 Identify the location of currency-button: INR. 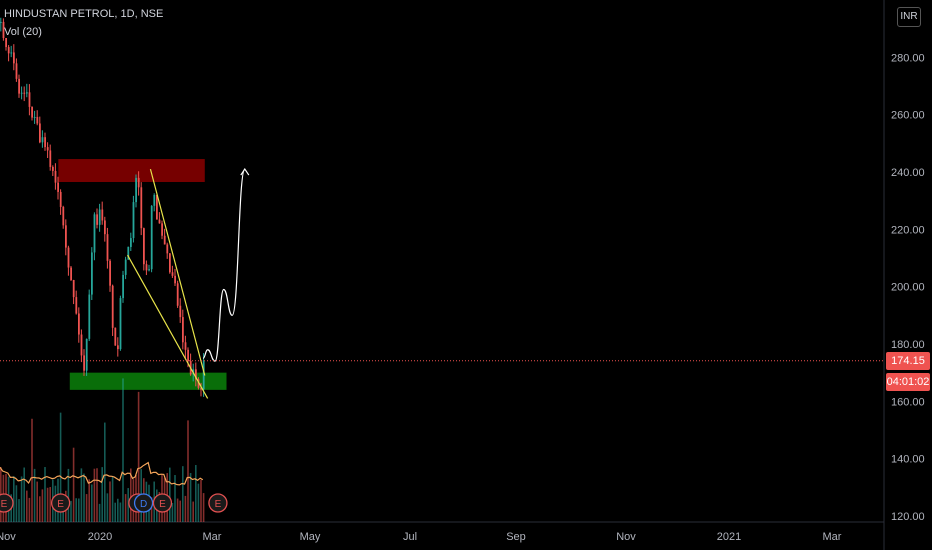
(909, 17).